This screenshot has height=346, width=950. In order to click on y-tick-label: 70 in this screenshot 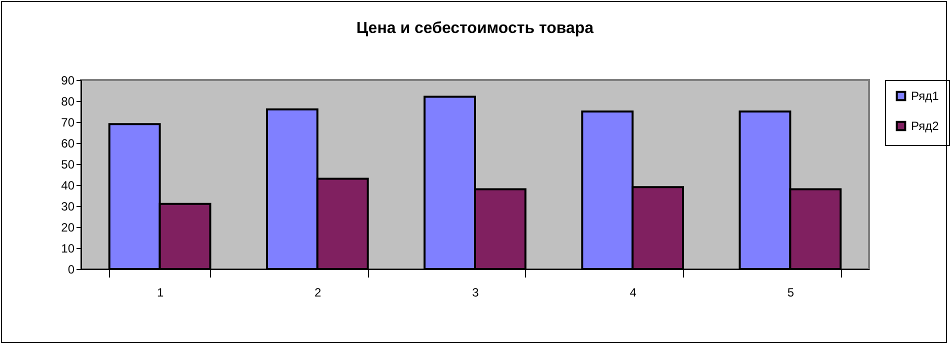, I will do `click(68, 123)`.